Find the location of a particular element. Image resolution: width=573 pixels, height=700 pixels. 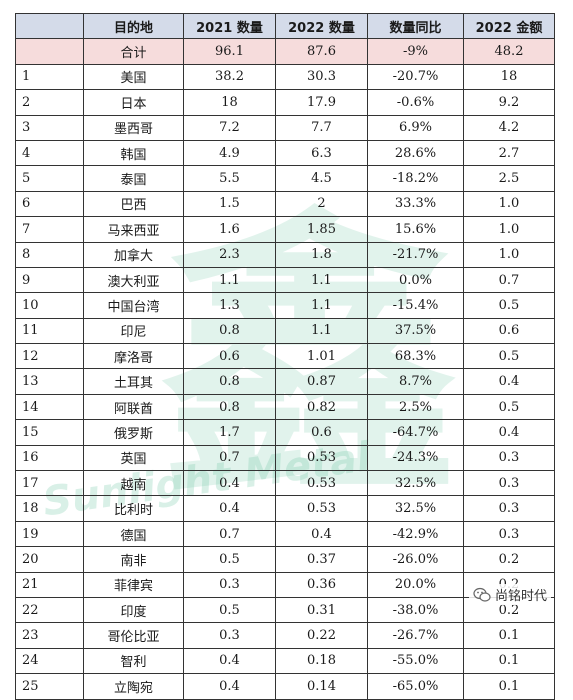

row-cell-amount-2022: 0.2 is located at coordinates (509, 559).